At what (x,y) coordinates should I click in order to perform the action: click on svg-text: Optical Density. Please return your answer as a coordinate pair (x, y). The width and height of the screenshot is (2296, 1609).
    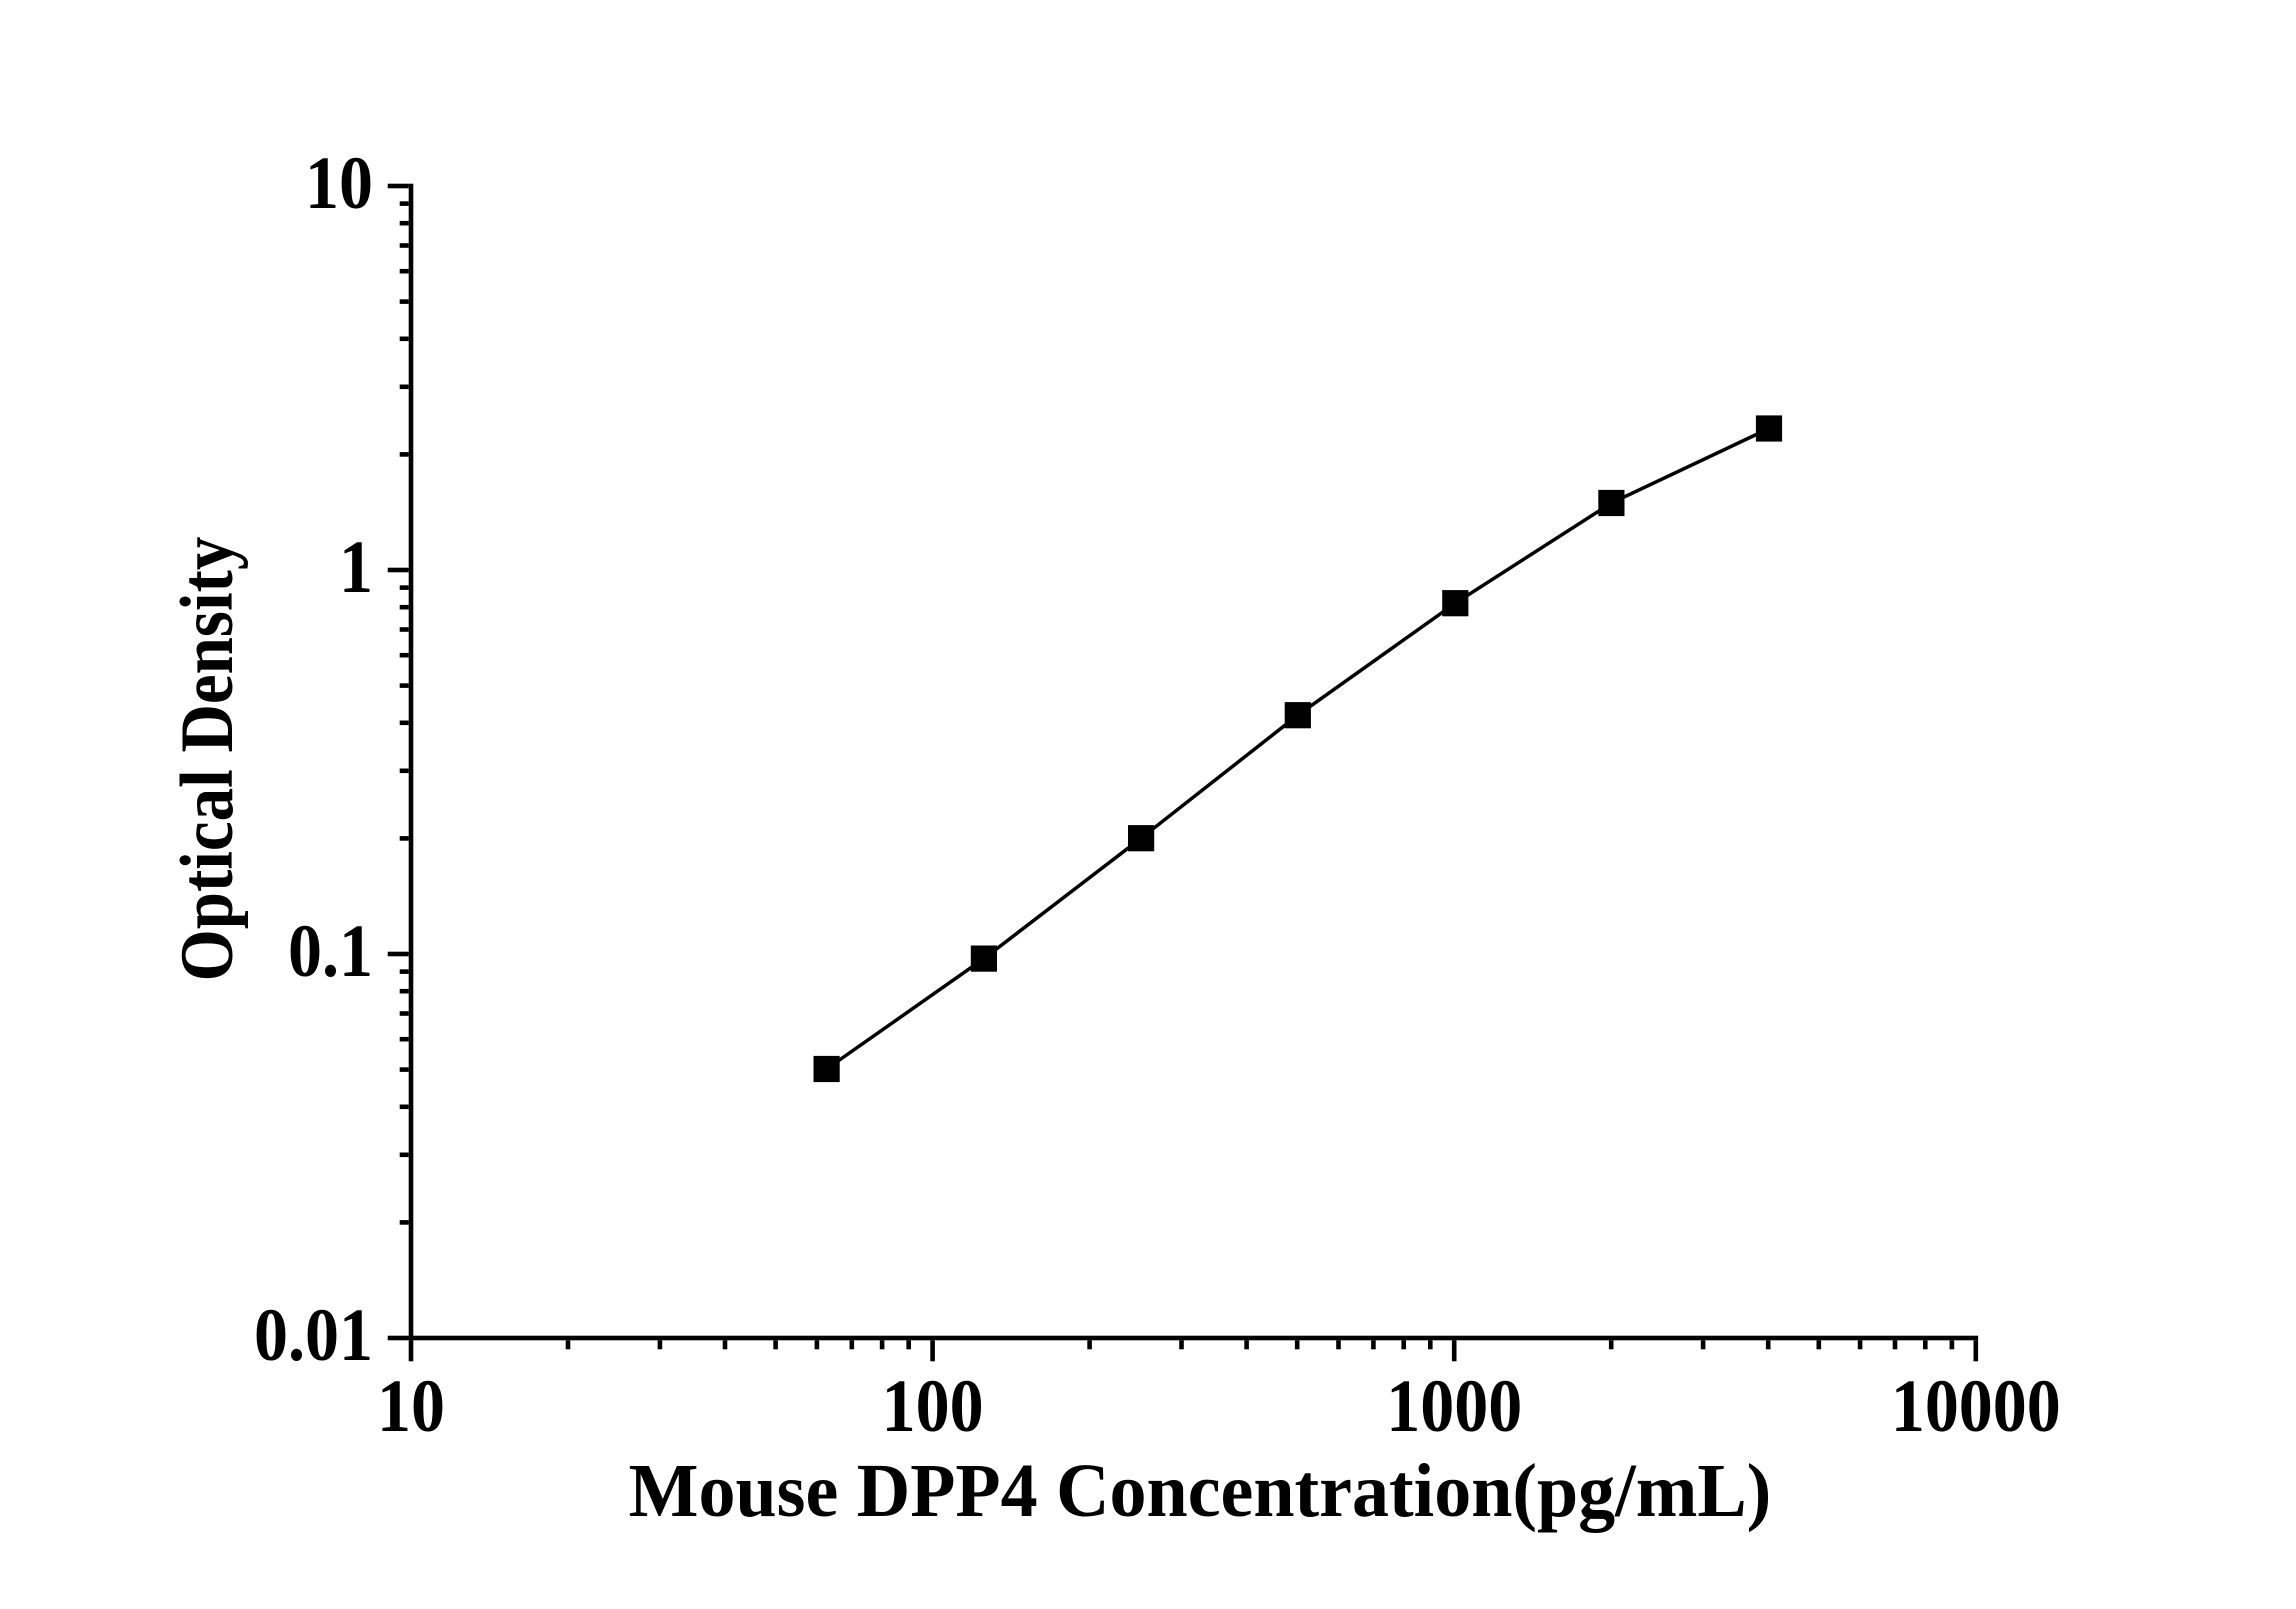
    Looking at the image, I should click on (208, 759).